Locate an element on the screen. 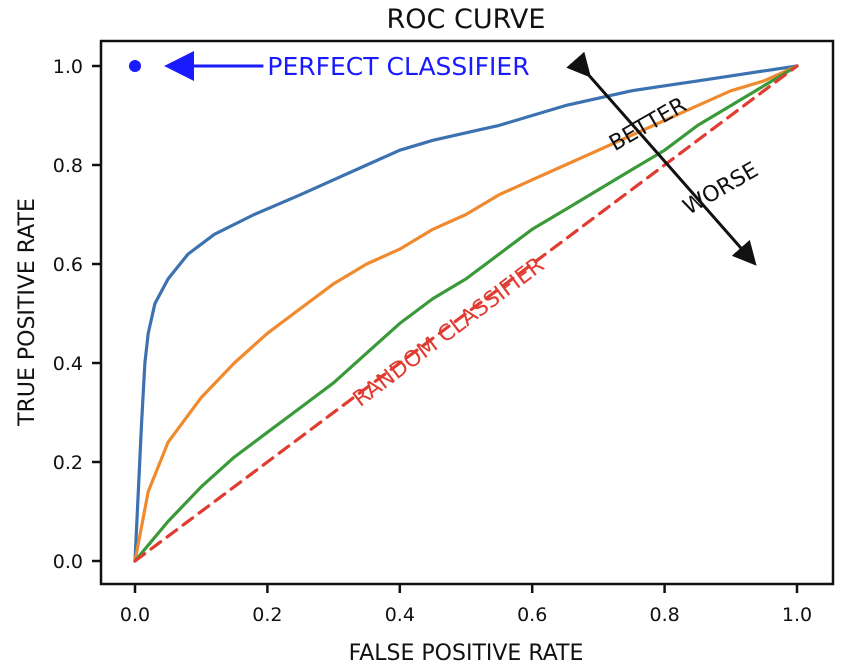 The height and width of the screenshot is (668, 848). y-tick-label: 0.8 is located at coordinates (68, 166).